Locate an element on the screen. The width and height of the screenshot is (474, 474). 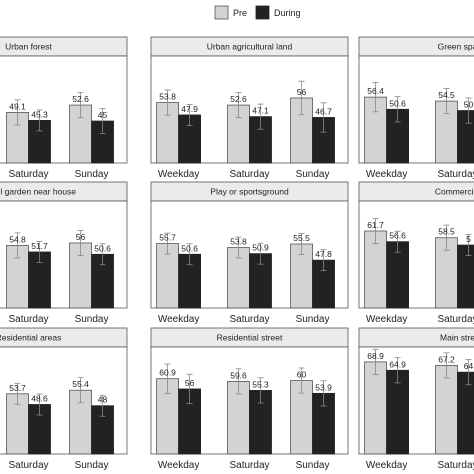
data-label-during: 45 is located at coordinates (103, 115).